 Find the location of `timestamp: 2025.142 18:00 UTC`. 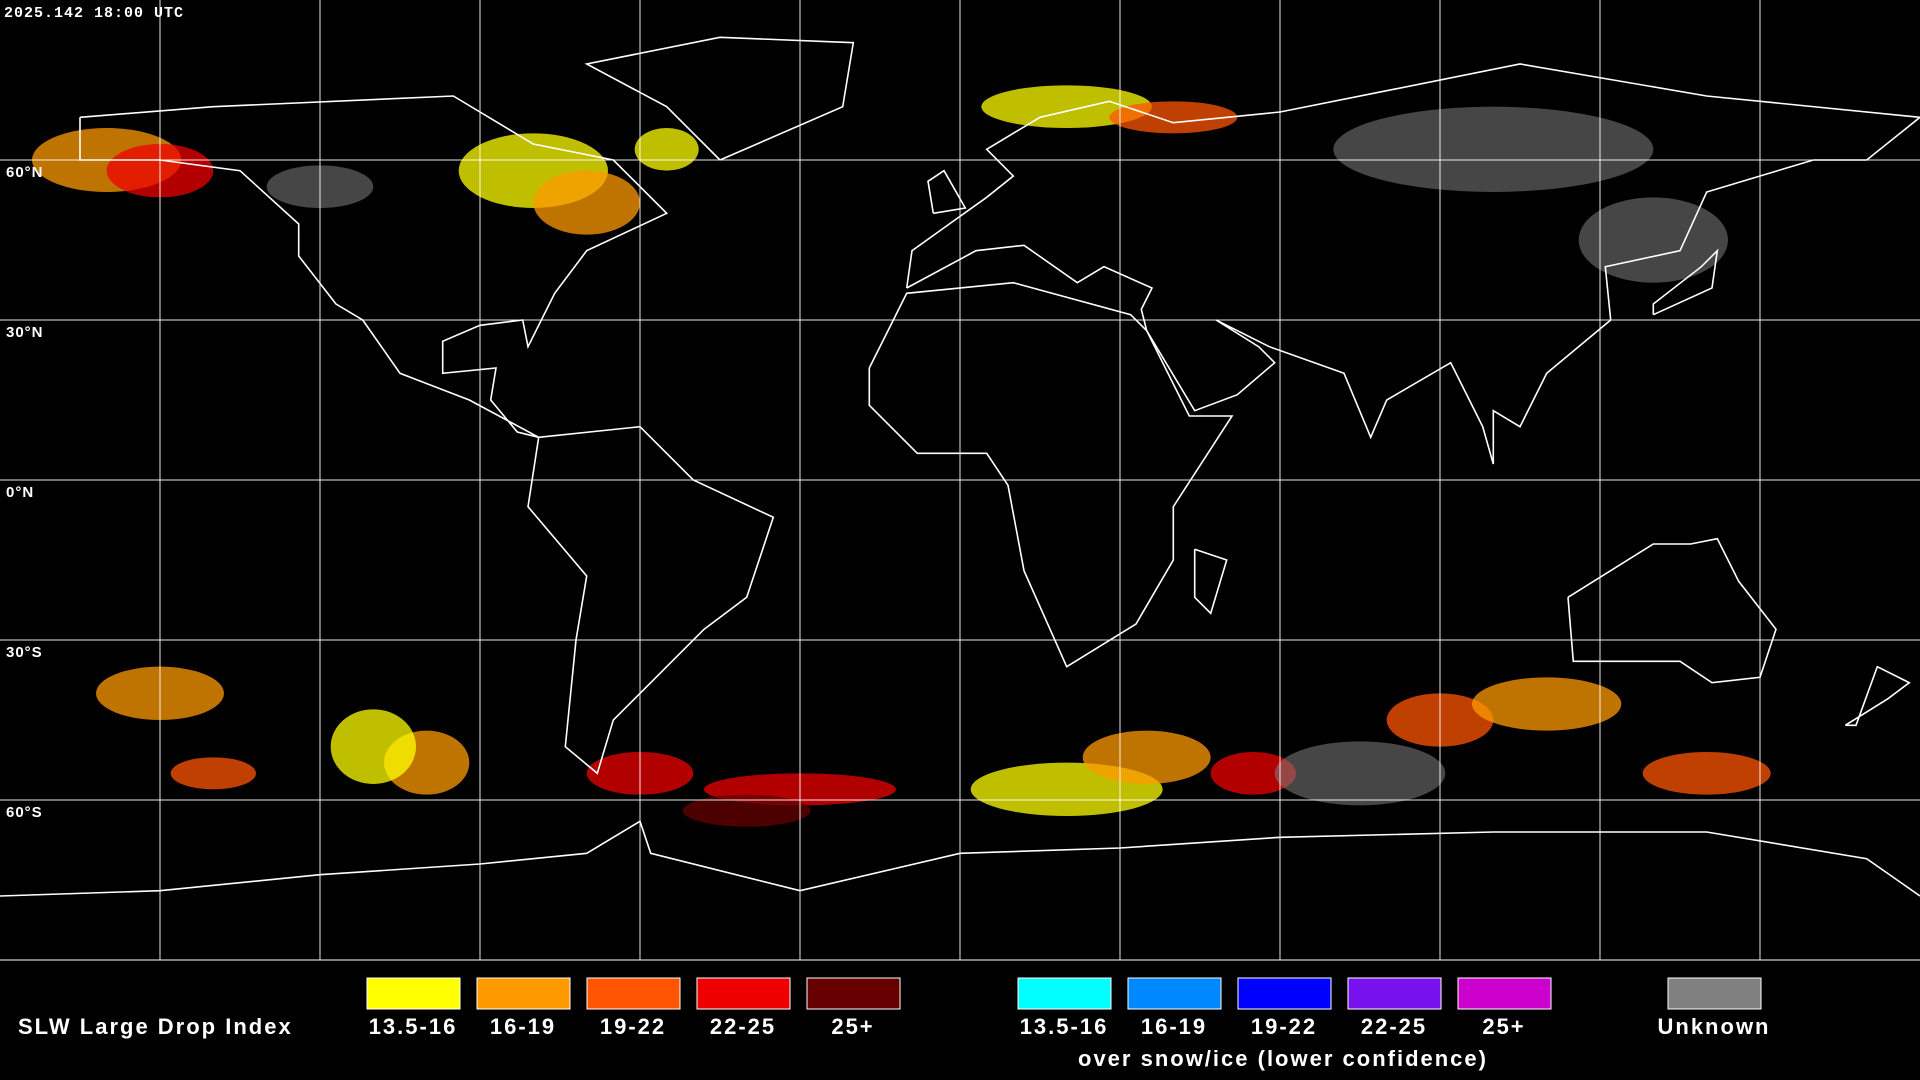

timestamp: 2025.142 18:00 UTC is located at coordinates (94, 13).